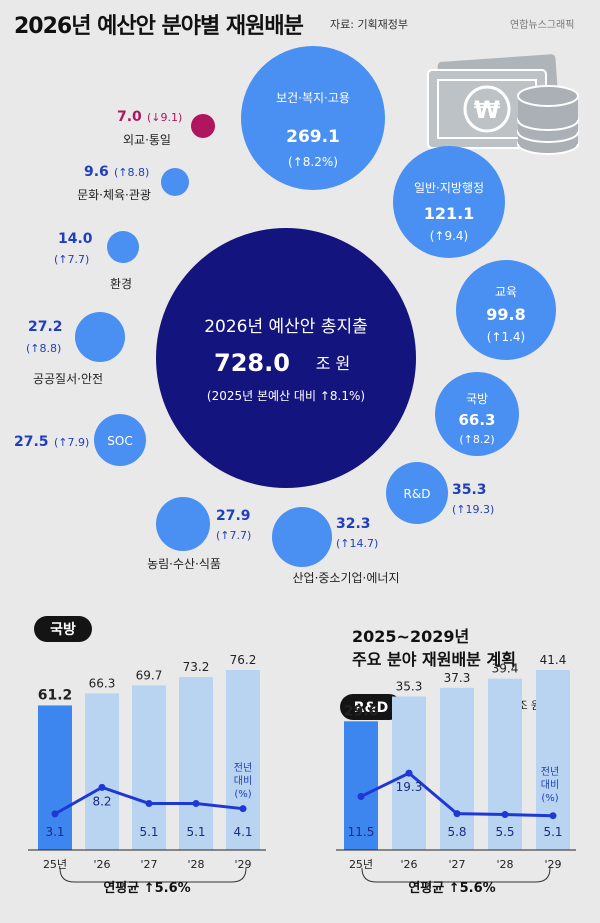 This screenshot has height=923, width=600. What do you see at coordinates (96, 172) in the screenshot?
I see `bubble-value: 9.6` at bounding box center [96, 172].